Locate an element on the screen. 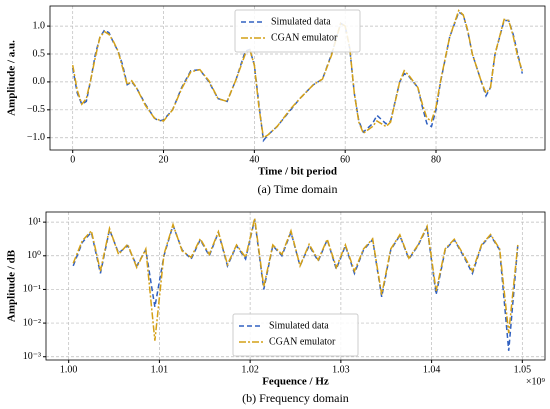  x-tick-label: 1.01 is located at coordinates (160, 369).